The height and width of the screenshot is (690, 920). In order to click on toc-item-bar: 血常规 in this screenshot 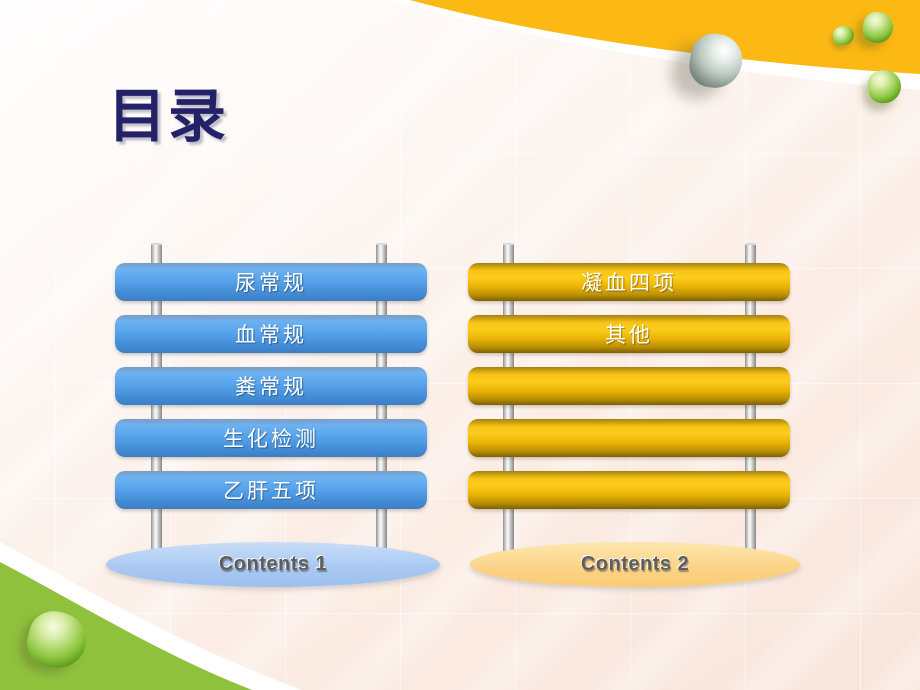, I will do `click(271, 334)`.